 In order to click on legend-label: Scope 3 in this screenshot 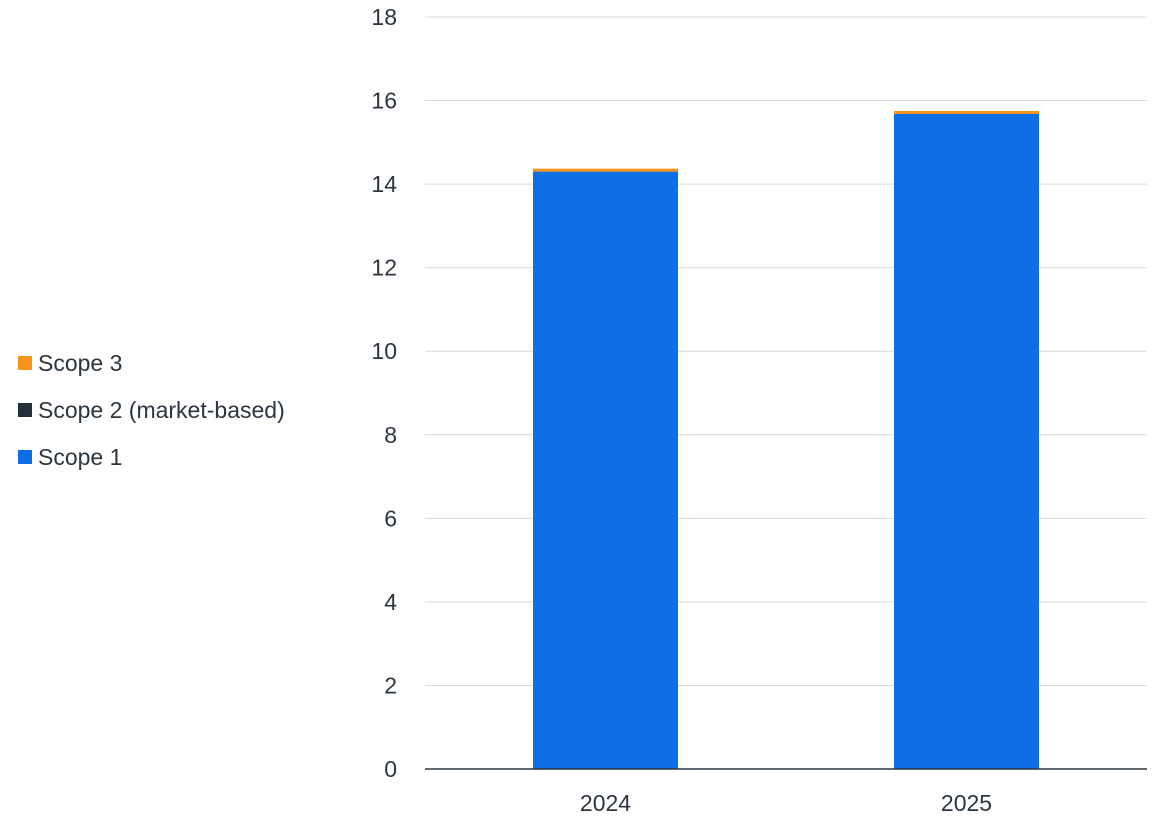, I will do `click(80, 363)`.